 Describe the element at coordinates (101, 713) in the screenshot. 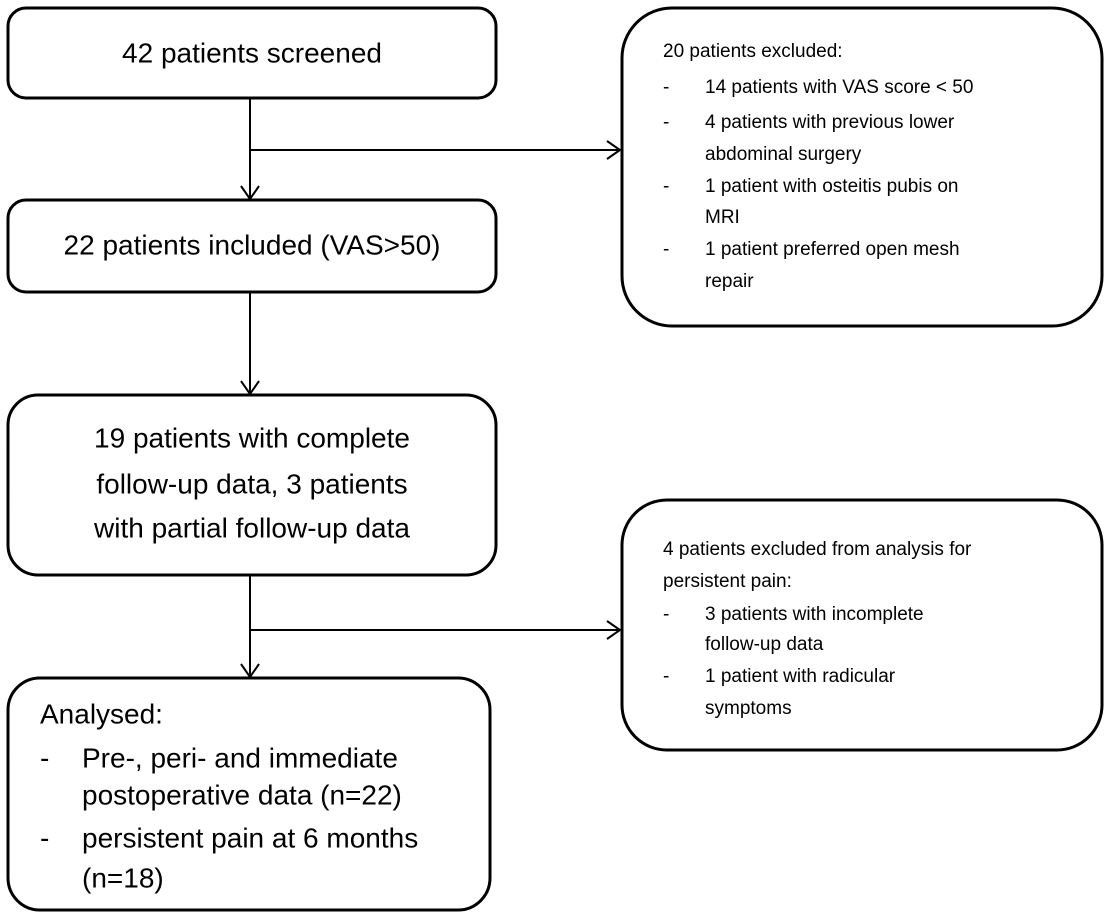

I see `node-text: Analysed:` at that location.